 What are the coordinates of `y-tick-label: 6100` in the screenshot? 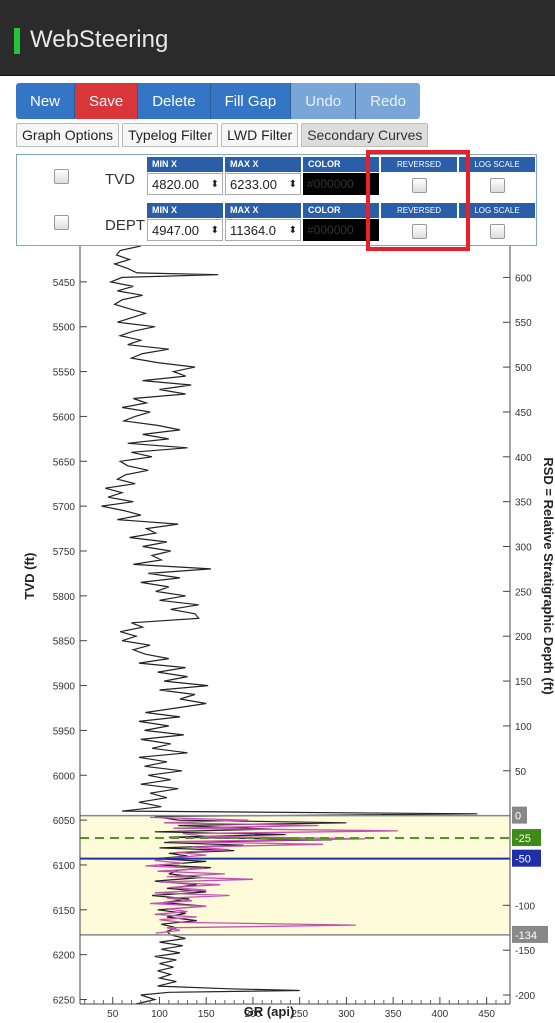 It's located at (64, 866).